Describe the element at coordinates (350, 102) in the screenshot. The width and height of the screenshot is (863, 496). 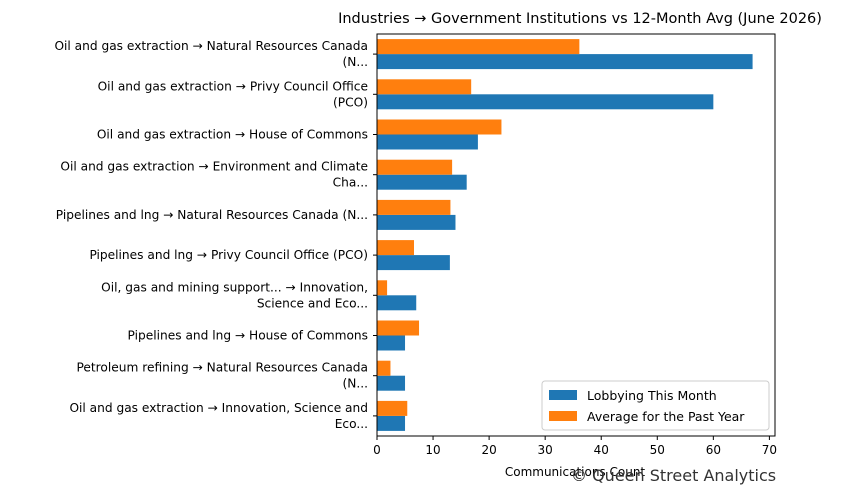
I see `y-tick-label: (PCO)` at that location.